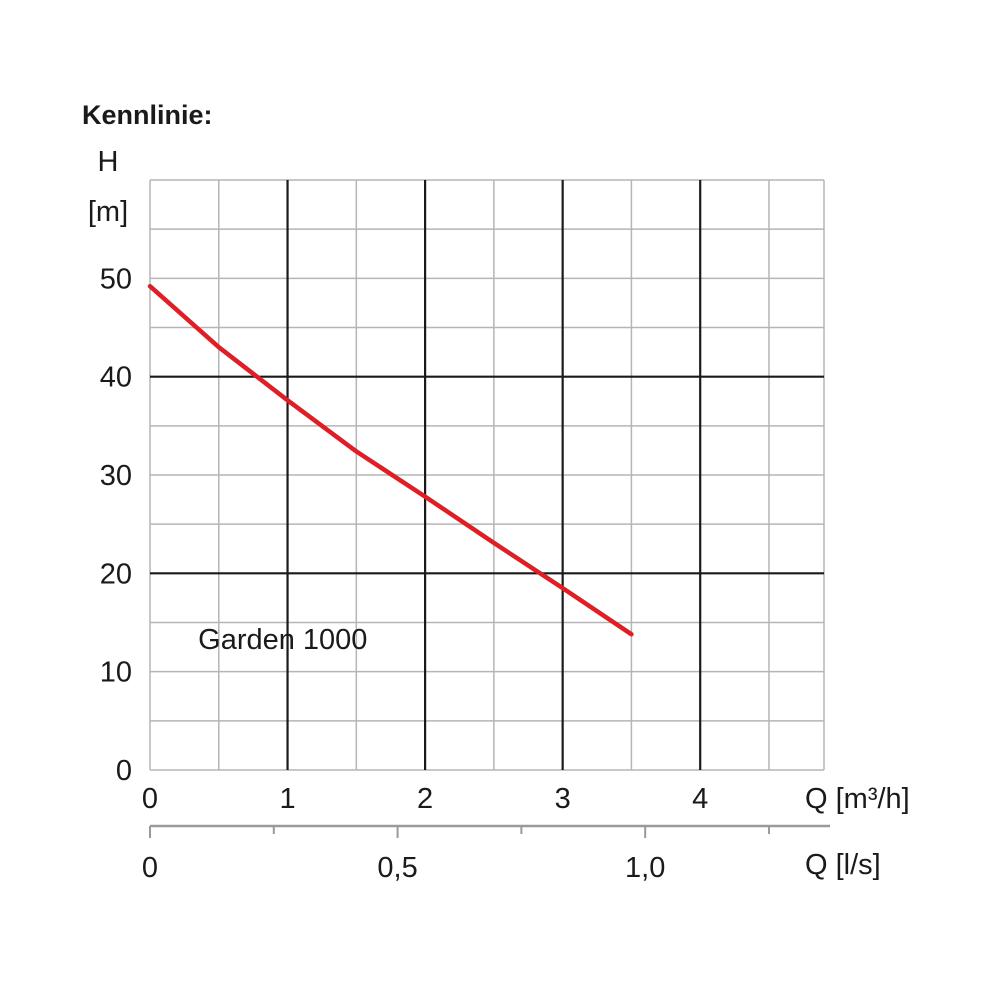  I want to click on series-label: Garden 1000, so click(282, 640).